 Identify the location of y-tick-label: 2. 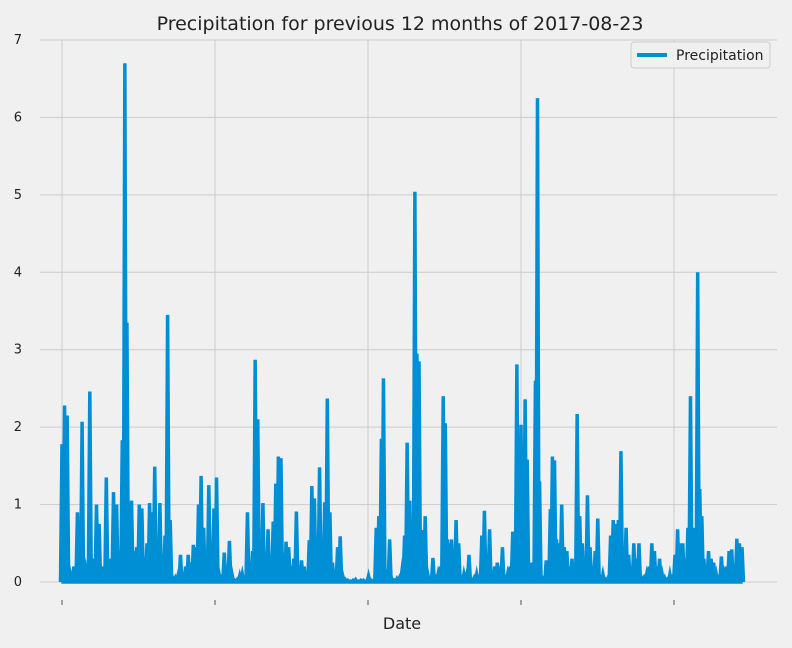
(18, 427).